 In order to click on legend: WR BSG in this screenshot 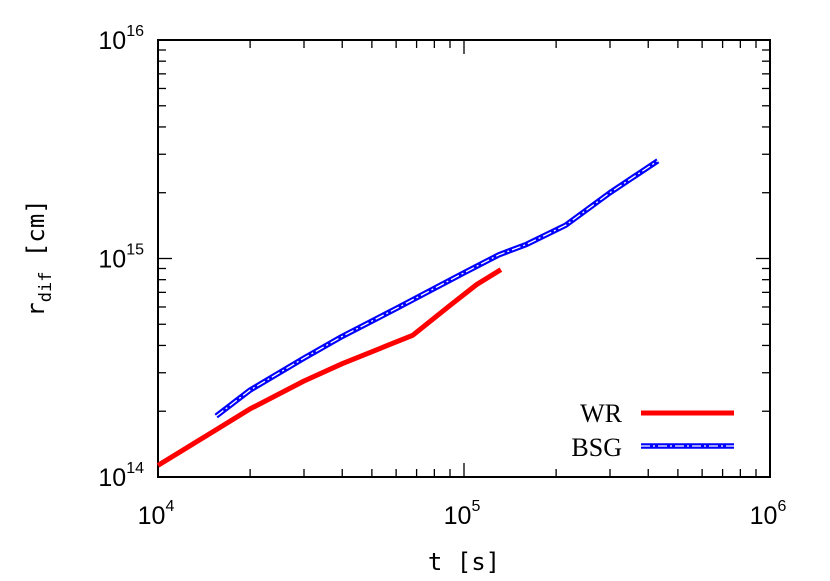, I will do `click(652, 430)`.